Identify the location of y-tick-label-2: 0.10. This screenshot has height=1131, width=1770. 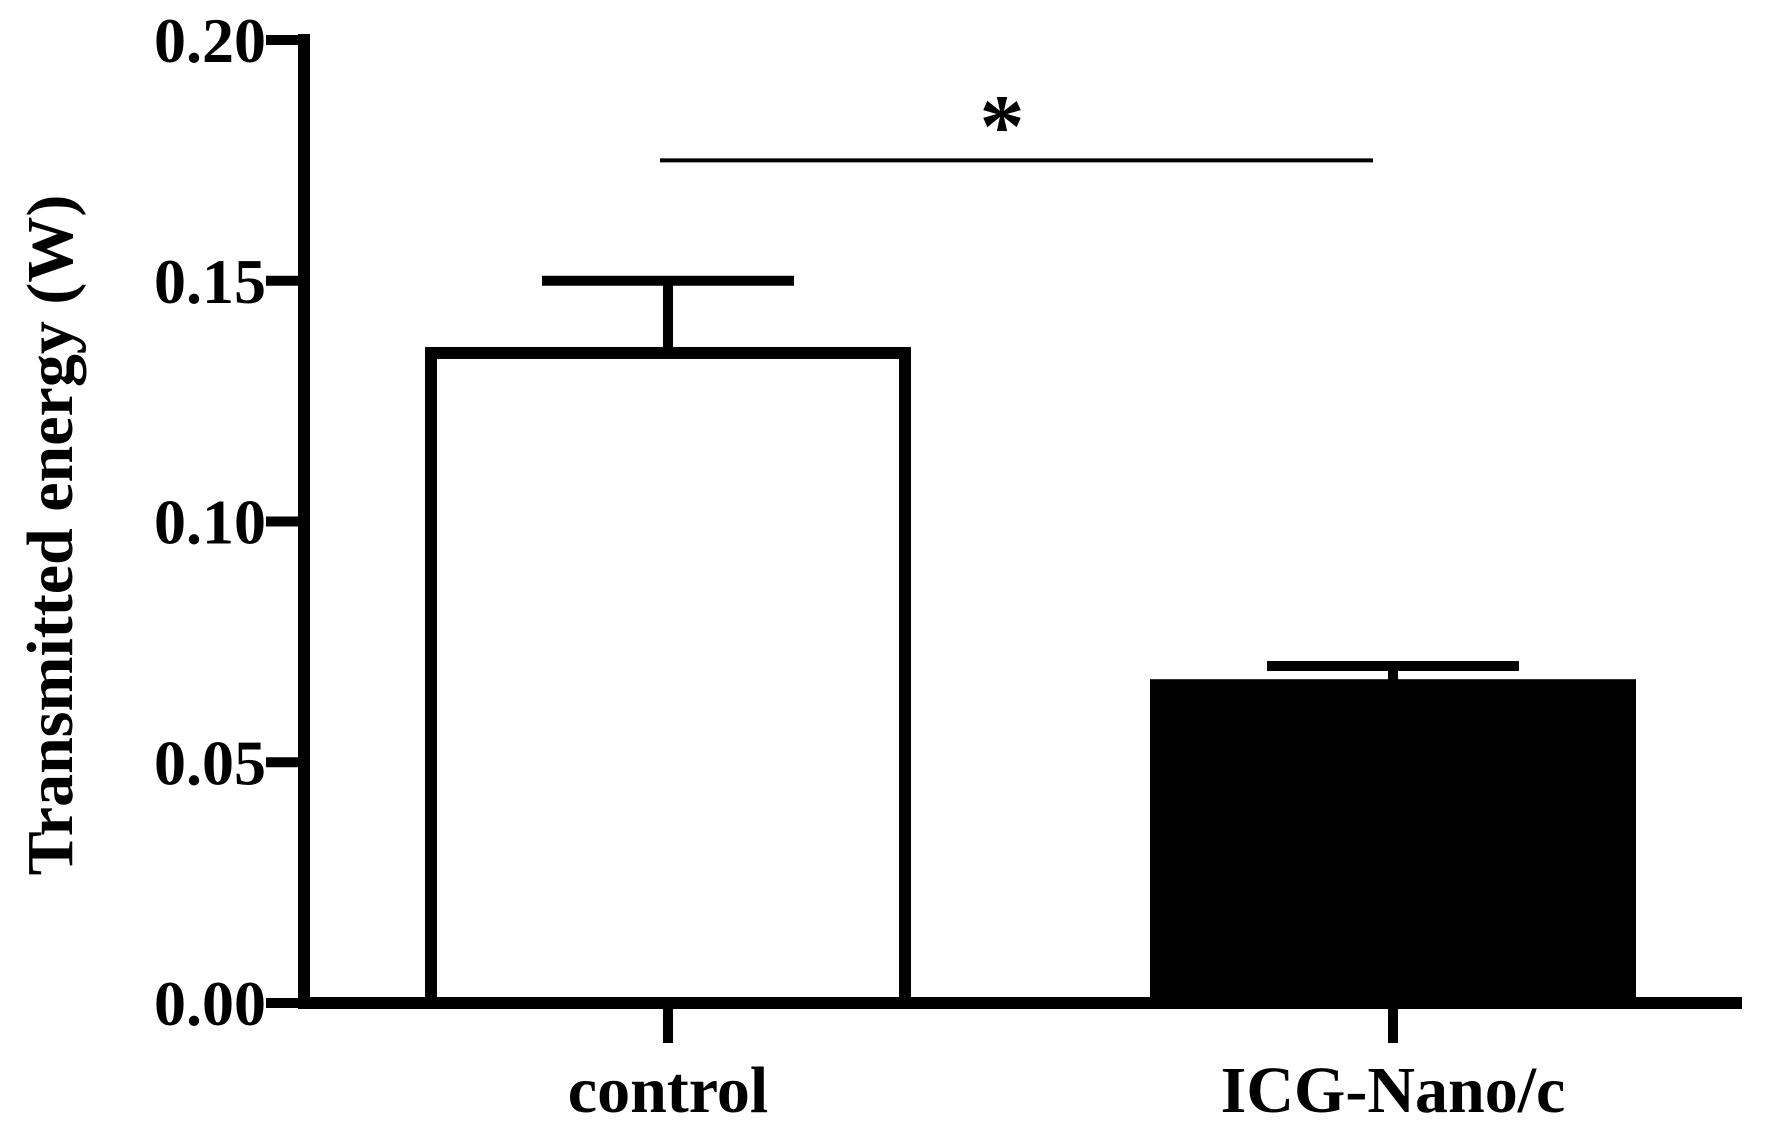
(210, 522).